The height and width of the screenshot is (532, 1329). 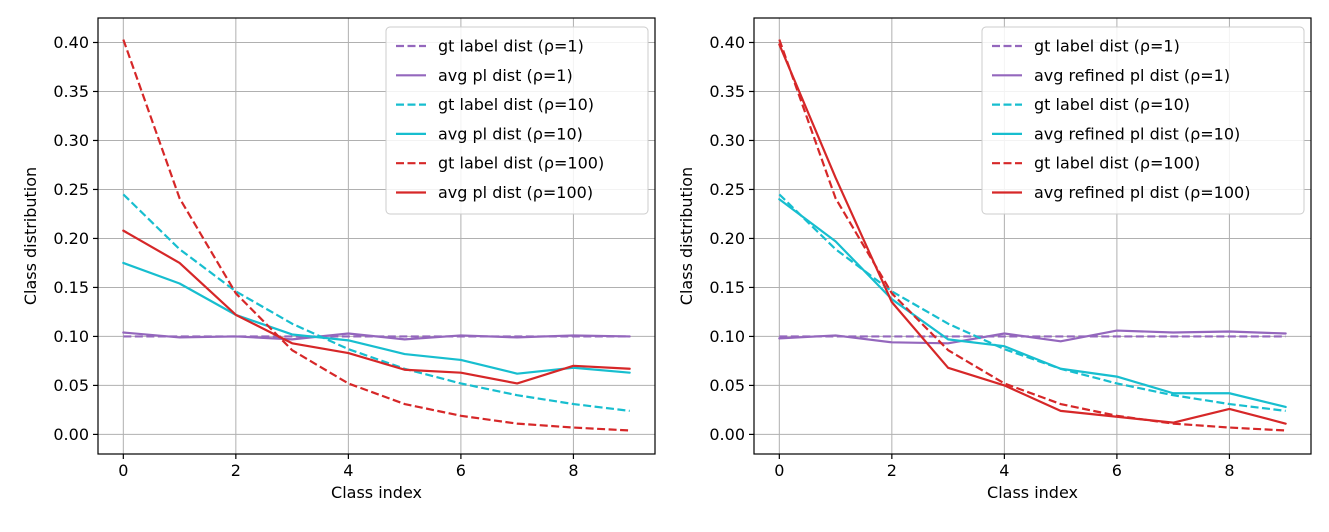 What do you see at coordinates (505, 75) in the screenshot?
I see `legend-label-1: avg pl dist (ρ=1)` at bounding box center [505, 75].